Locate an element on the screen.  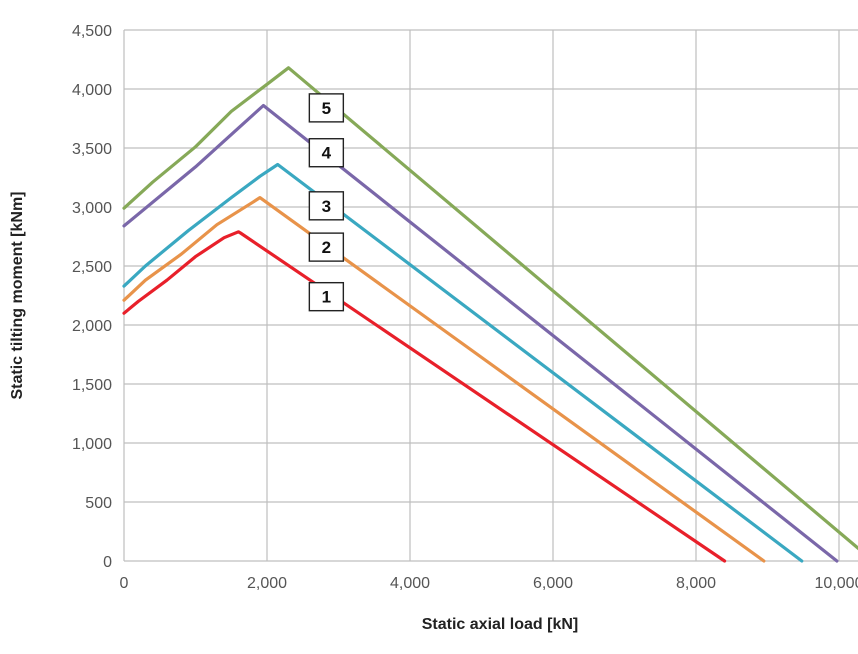
y-tick-label: 3,500 is located at coordinates (92, 149).